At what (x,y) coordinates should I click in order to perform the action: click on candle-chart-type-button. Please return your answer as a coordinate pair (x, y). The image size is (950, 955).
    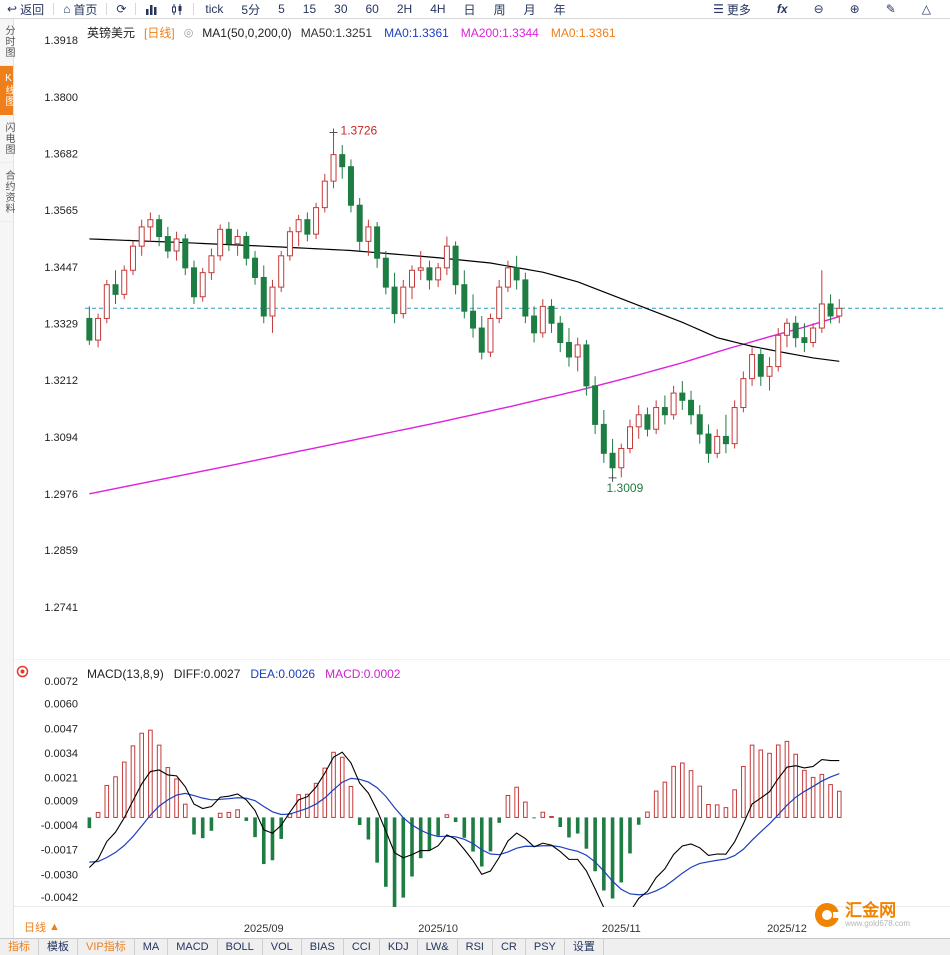
    Looking at the image, I should click on (177, 9).